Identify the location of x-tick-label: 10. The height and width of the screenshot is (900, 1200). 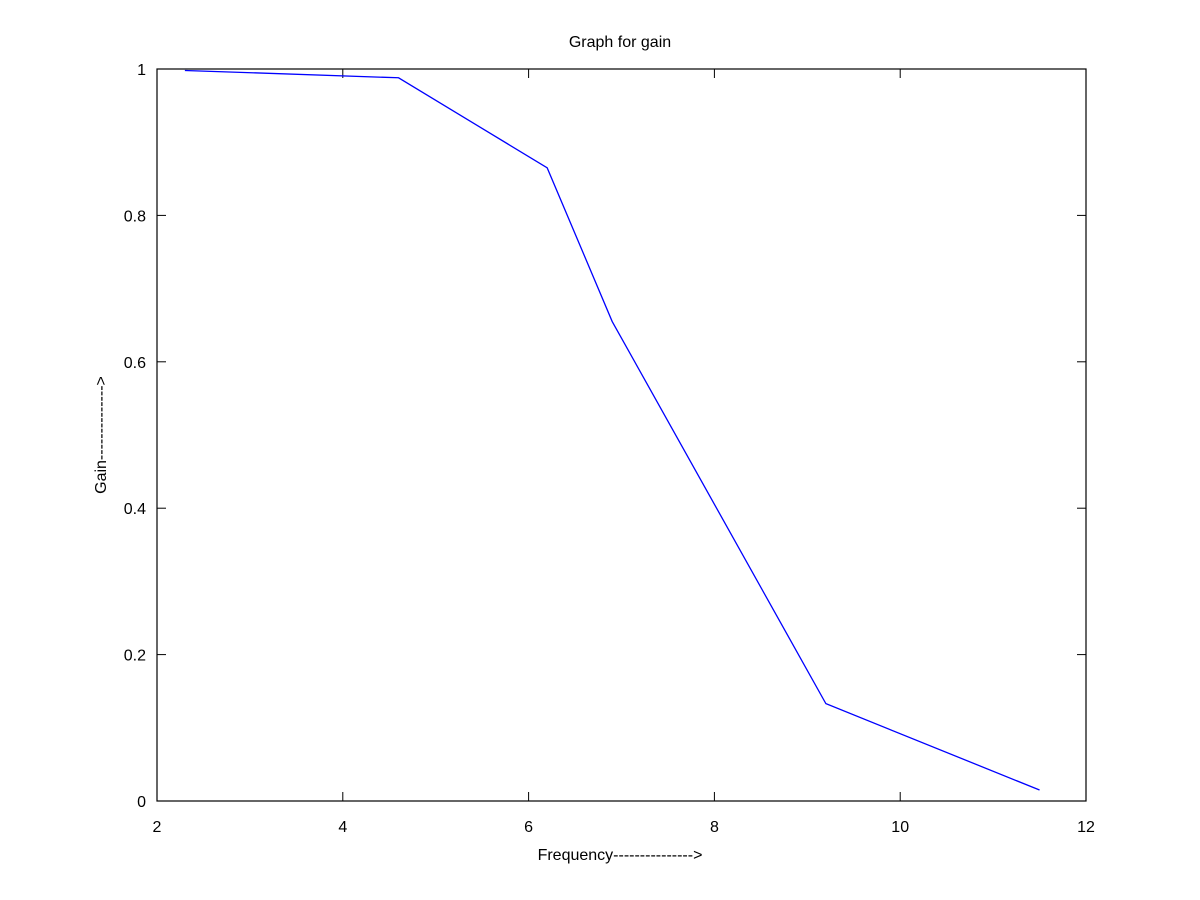
(900, 827).